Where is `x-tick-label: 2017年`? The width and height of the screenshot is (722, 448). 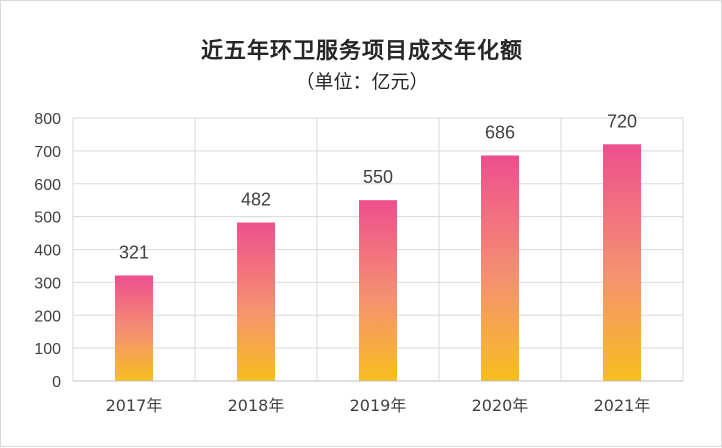
x-tick-label: 2017年 is located at coordinates (134, 405).